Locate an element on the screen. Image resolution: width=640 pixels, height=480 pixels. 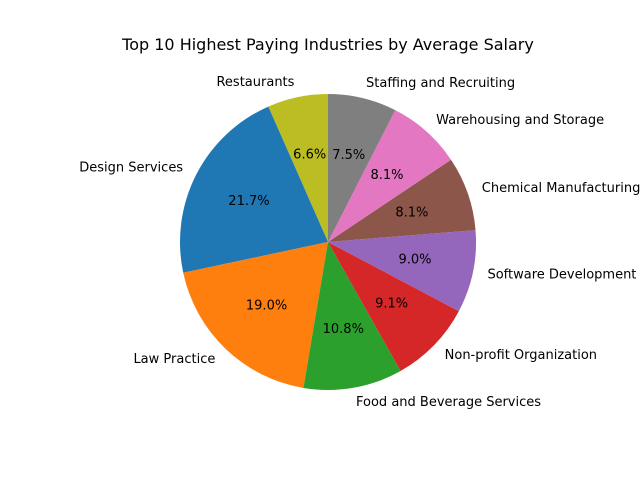
slice-percent-label: 19.0% is located at coordinates (266, 306).